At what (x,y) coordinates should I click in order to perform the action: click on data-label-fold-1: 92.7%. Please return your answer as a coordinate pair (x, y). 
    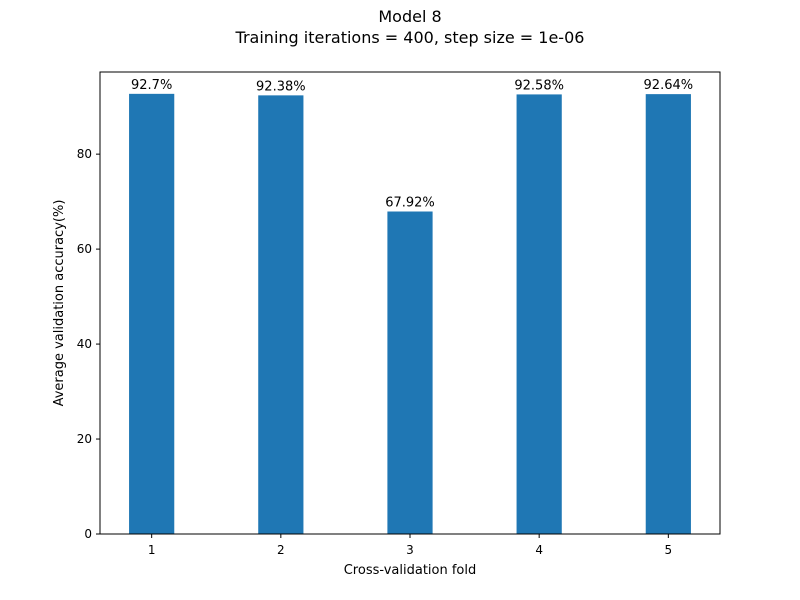
    Looking at the image, I should click on (151, 85).